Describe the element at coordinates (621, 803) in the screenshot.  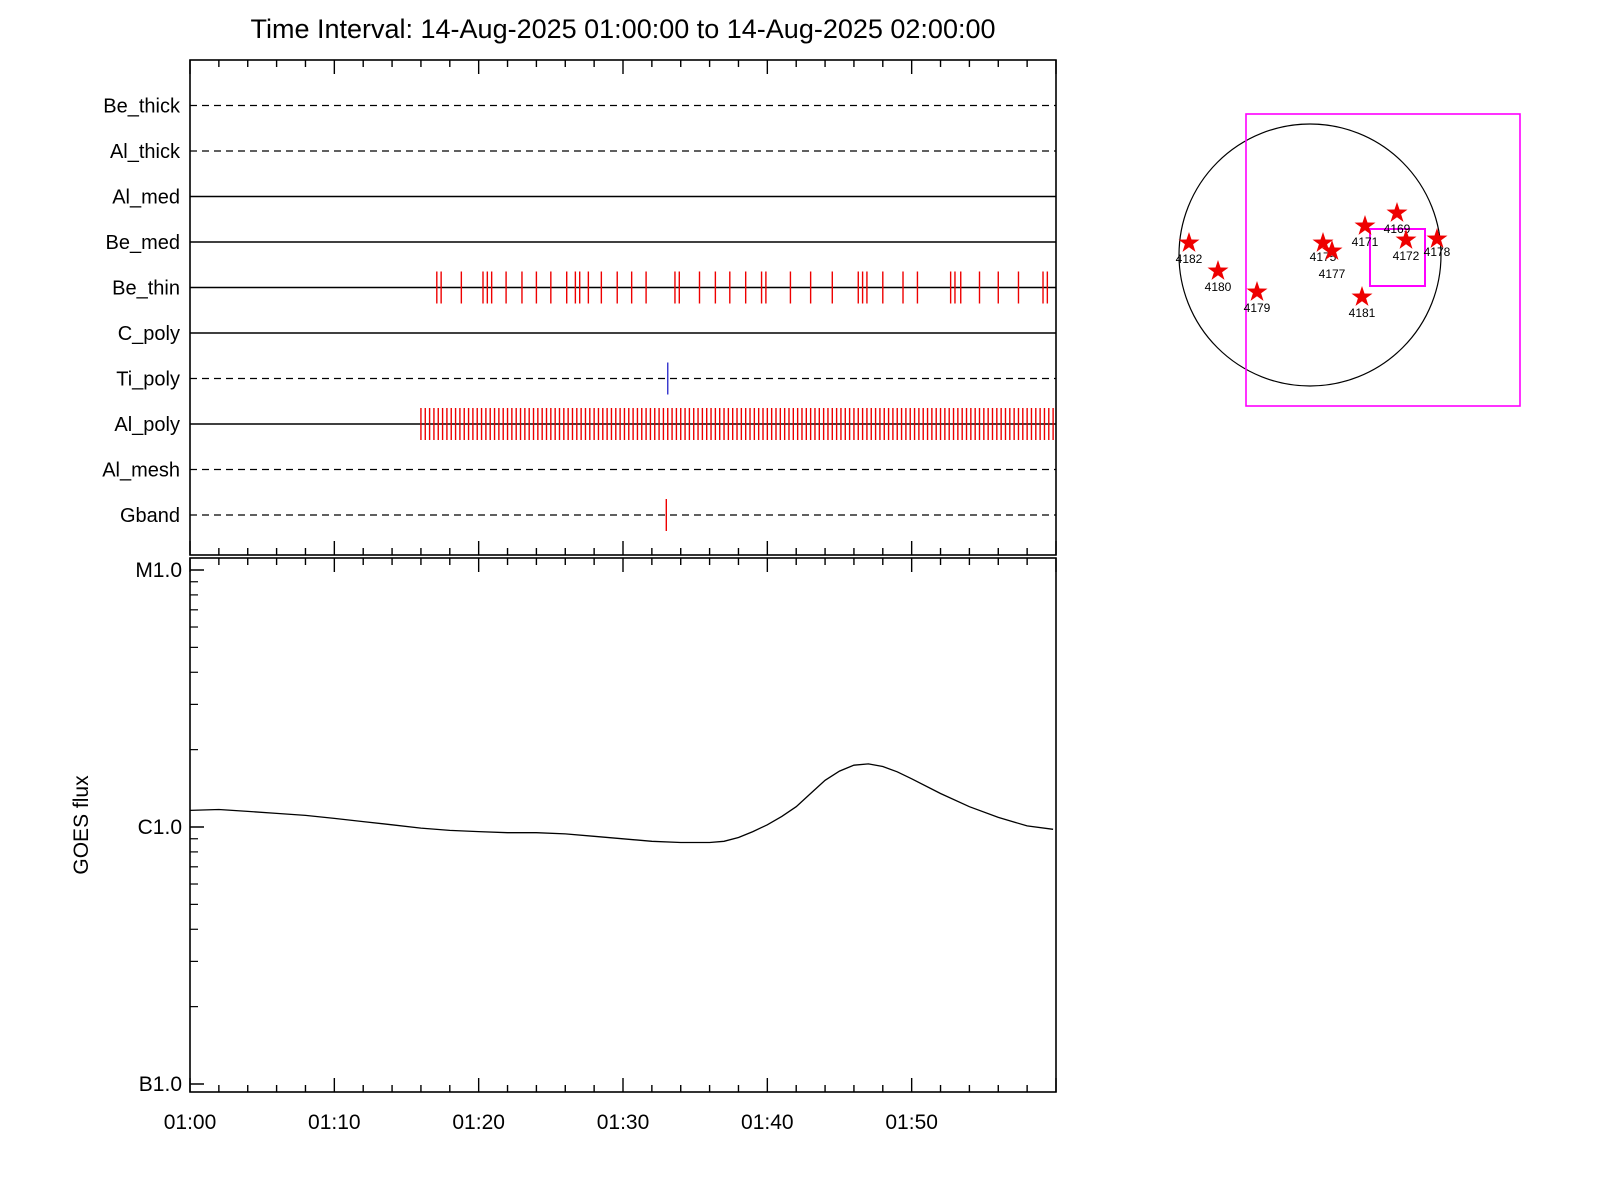
I see `goes-curve` at that location.